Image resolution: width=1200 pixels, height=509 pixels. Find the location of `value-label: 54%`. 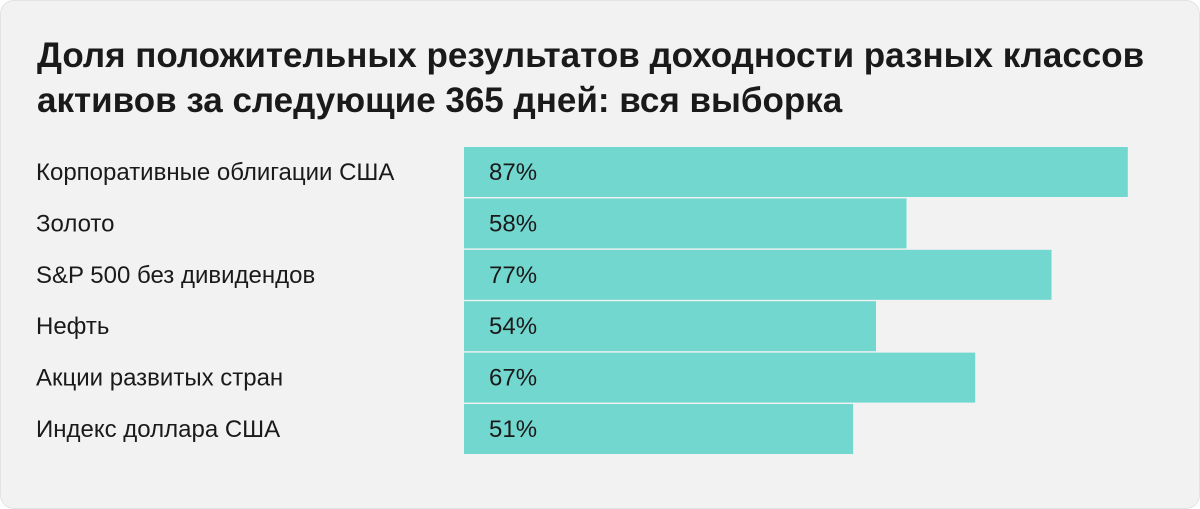

value-label: 54% is located at coordinates (513, 326).